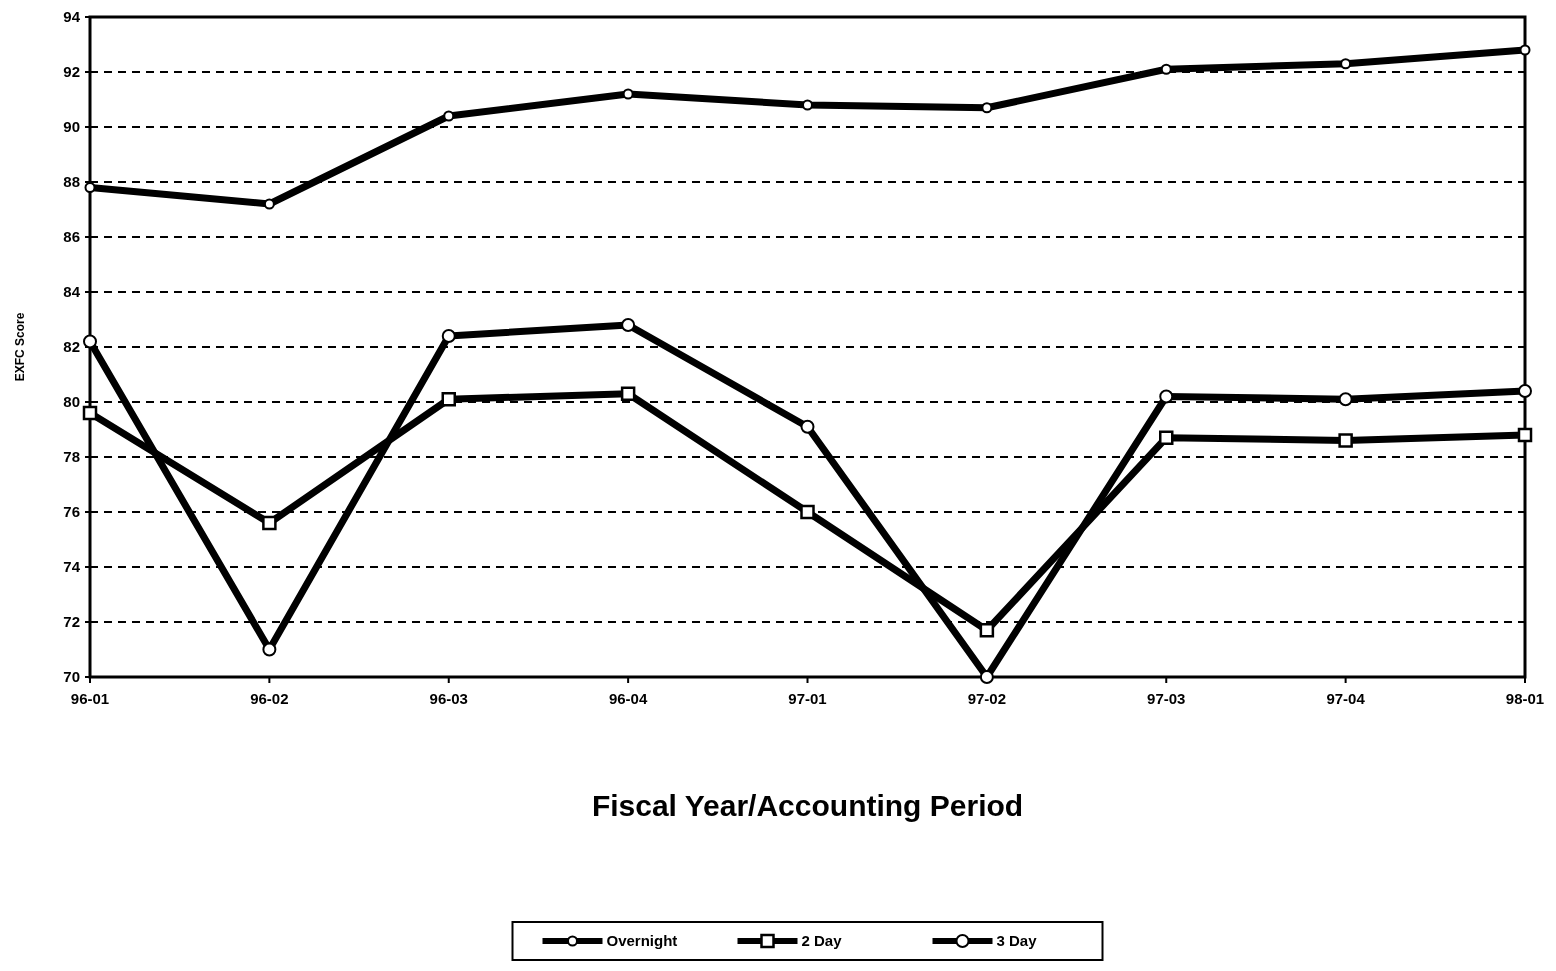 The image size is (1556, 971). I want to click on x-tick-label: 96-04, so click(628, 698).